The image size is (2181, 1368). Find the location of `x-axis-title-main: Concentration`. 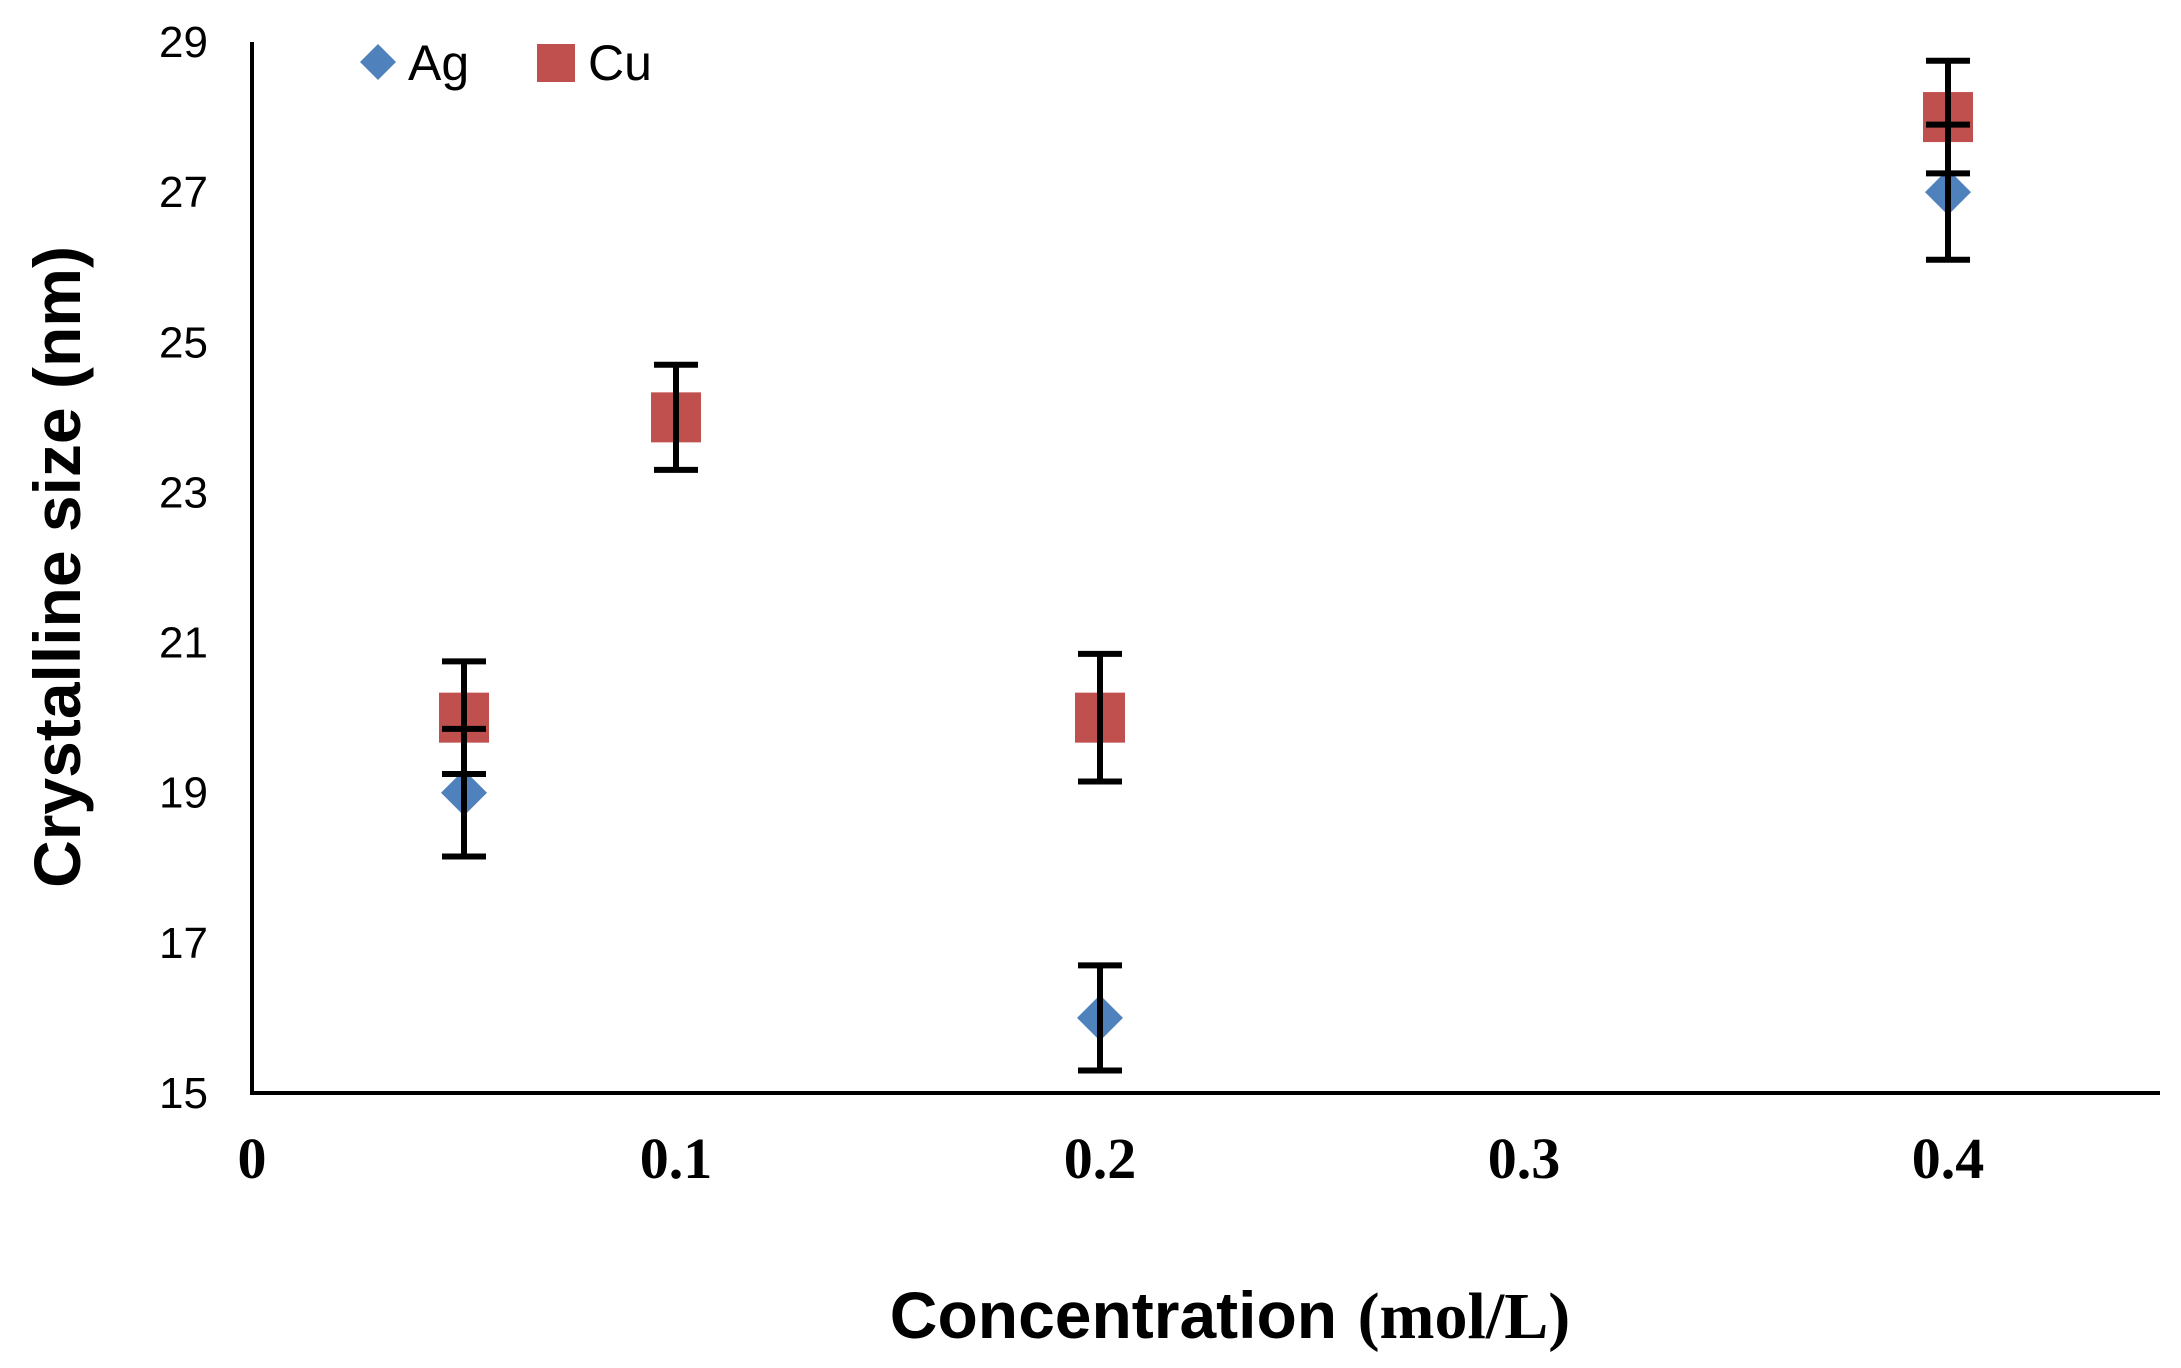

x-axis-title-main: Concentration is located at coordinates (1113, 1315).